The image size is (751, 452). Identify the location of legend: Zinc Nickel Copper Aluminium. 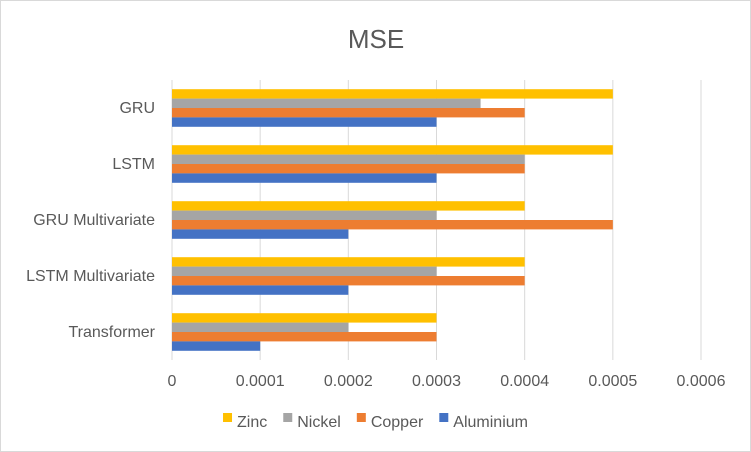
(375, 422).